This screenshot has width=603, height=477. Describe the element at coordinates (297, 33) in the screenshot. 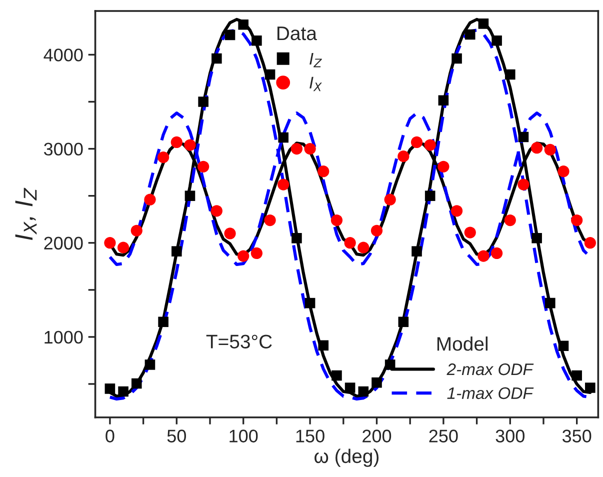

I see `text: Data` at that location.